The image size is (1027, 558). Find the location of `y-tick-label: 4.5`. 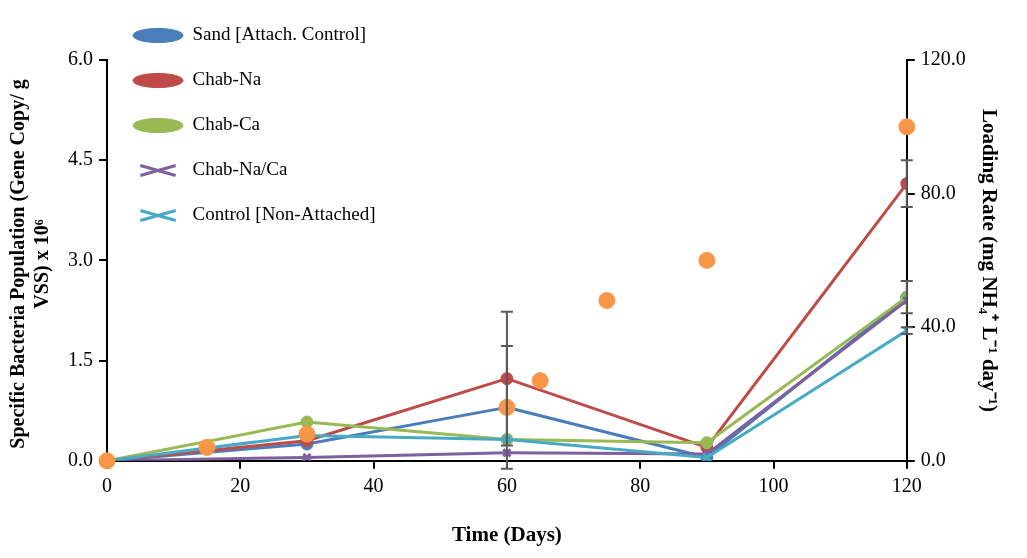

y-tick-label: 4.5 is located at coordinates (80, 158).